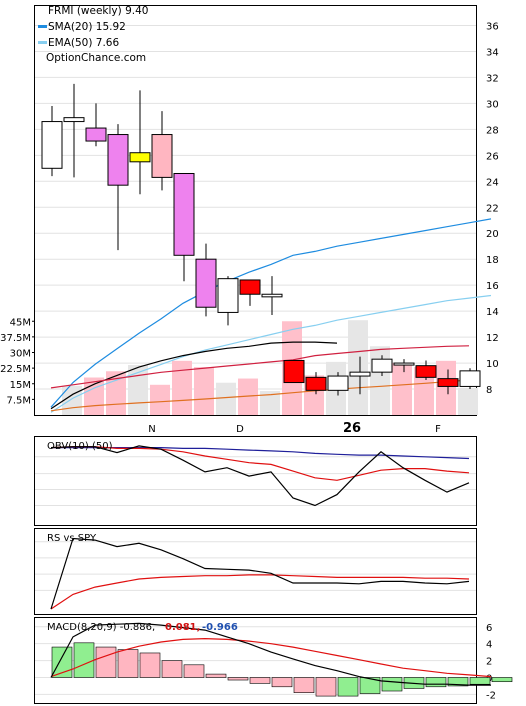 The image size is (526, 706). What do you see at coordinates (220, 627) in the screenshot?
I see `macd-hist-value: -0.966` at bounding box center [220, 627].